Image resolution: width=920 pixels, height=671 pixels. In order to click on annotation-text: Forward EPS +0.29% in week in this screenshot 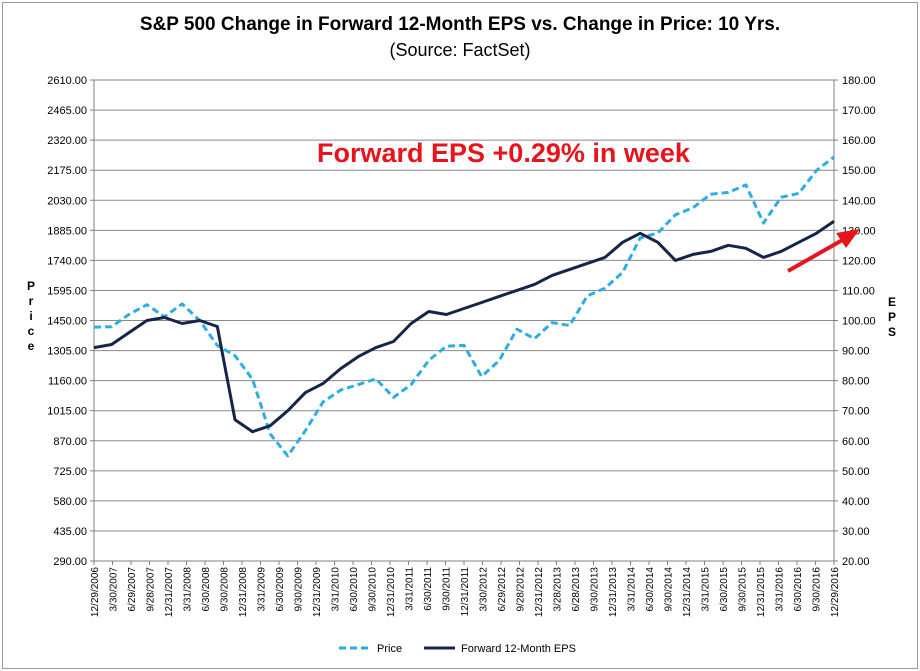, I will do `click(504, 153)`.